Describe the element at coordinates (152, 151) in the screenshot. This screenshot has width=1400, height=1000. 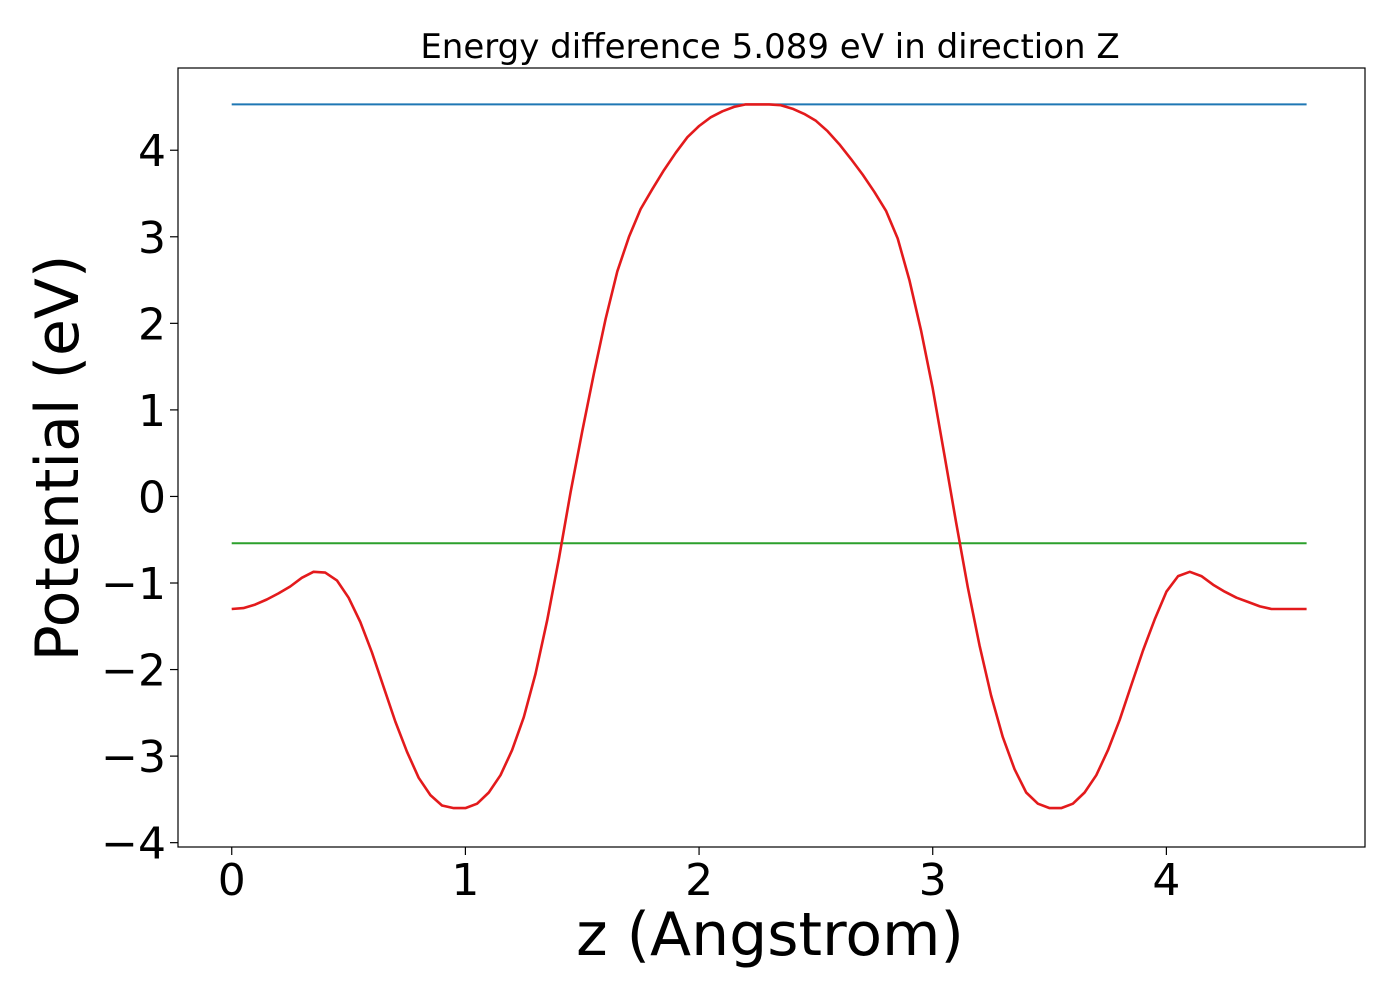
I see `y-tick-label: 4` at that location.